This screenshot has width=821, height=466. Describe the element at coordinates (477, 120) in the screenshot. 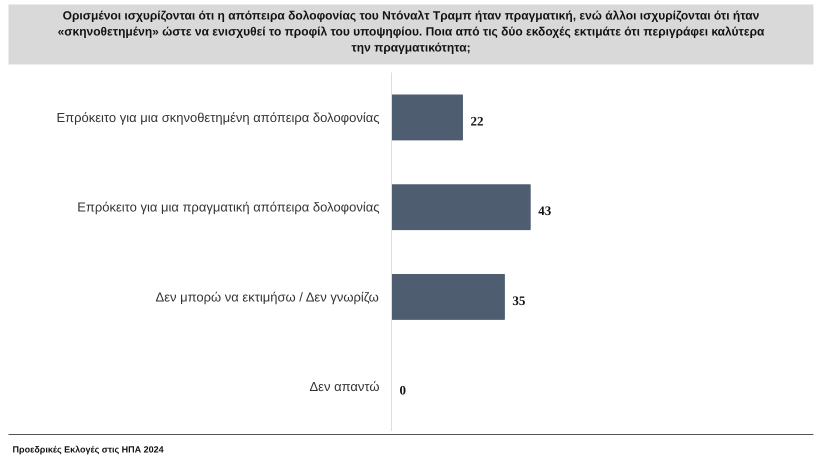

I see `data-label: 22` at that location.